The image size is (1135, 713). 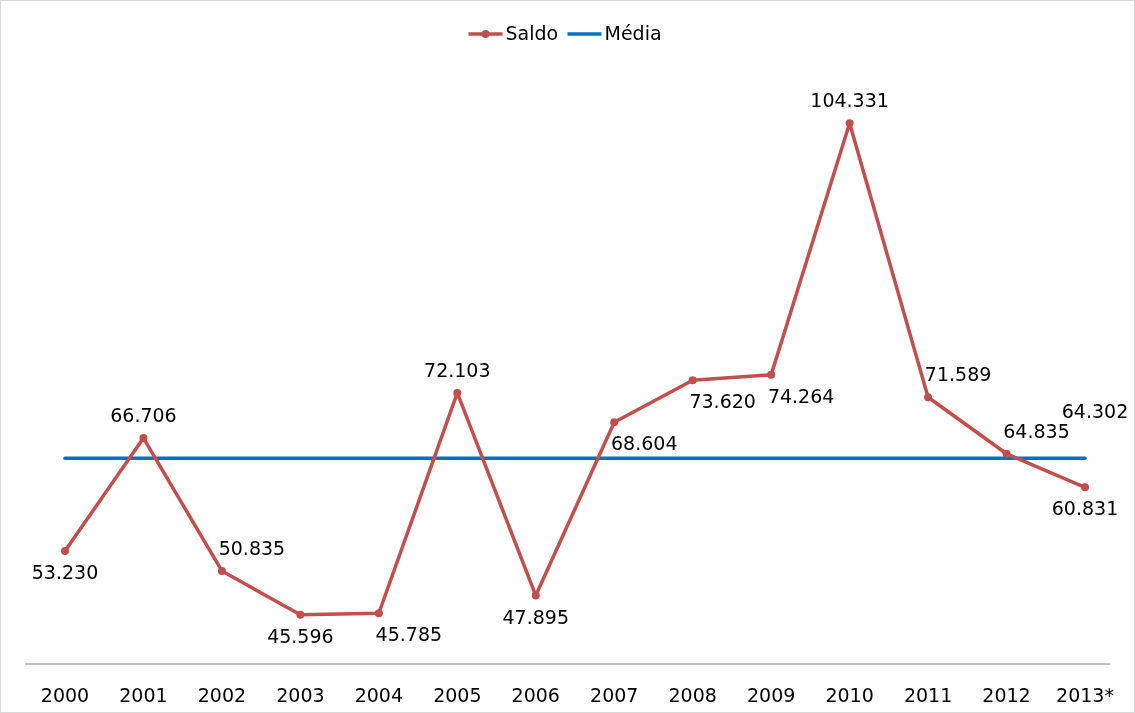 What do you see at coordinates (849, 695) in the screenshot?
I see `x-tick-label: 2010` at bounding box center [849, 695].